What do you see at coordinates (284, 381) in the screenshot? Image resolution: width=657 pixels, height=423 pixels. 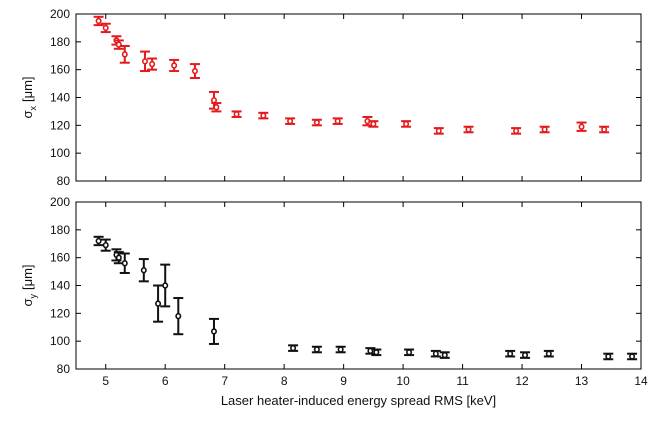 I see `x-tick-label: 8` at bounding box center [284, 381].